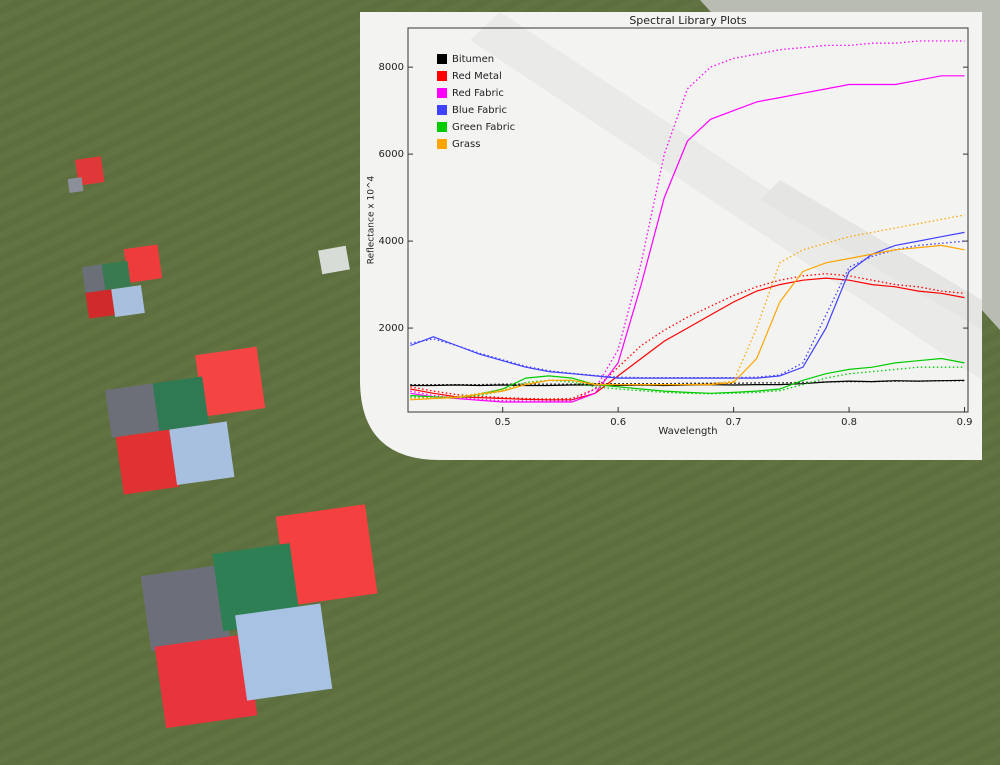 This screenshot has width=1000, height=765. Describe the element at coordinates (687, 431) in the screenshot. I see `x-axis-label: Wavelength` at that location.